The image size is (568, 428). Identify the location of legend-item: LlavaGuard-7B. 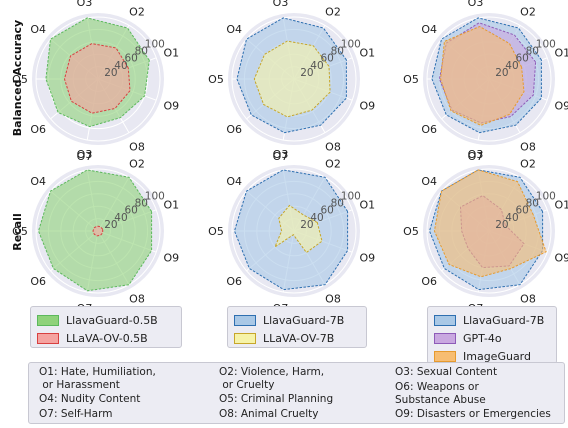
(297, 320).